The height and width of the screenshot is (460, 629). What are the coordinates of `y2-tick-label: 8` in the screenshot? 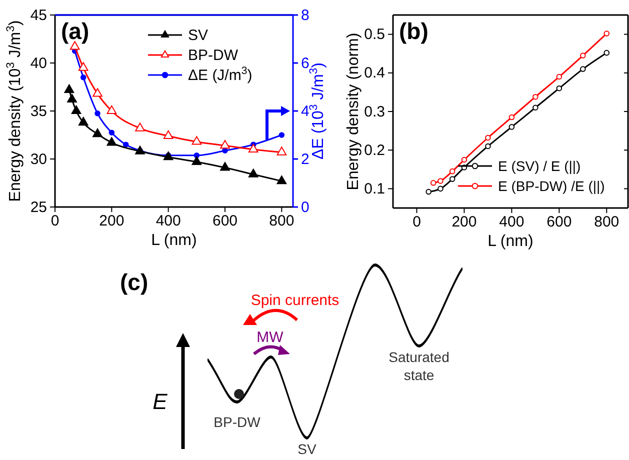 It's located at (305, 15).